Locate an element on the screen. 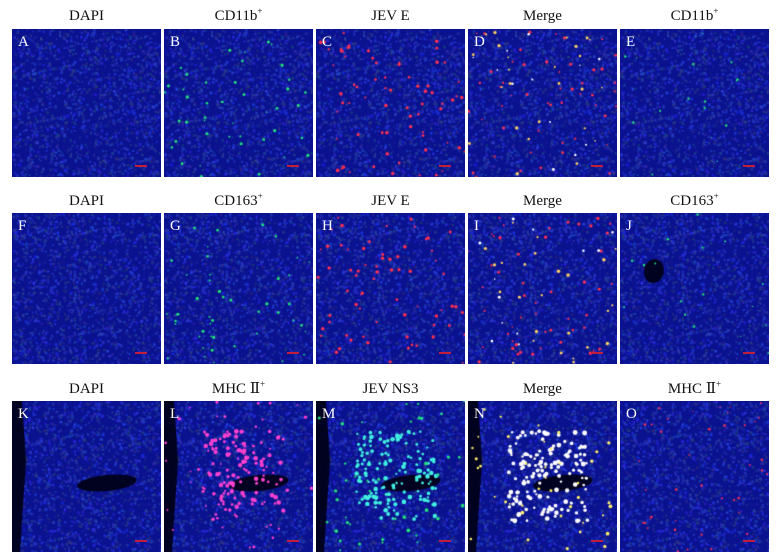  micrograph-panel: A is located at coordinates (86, 103).